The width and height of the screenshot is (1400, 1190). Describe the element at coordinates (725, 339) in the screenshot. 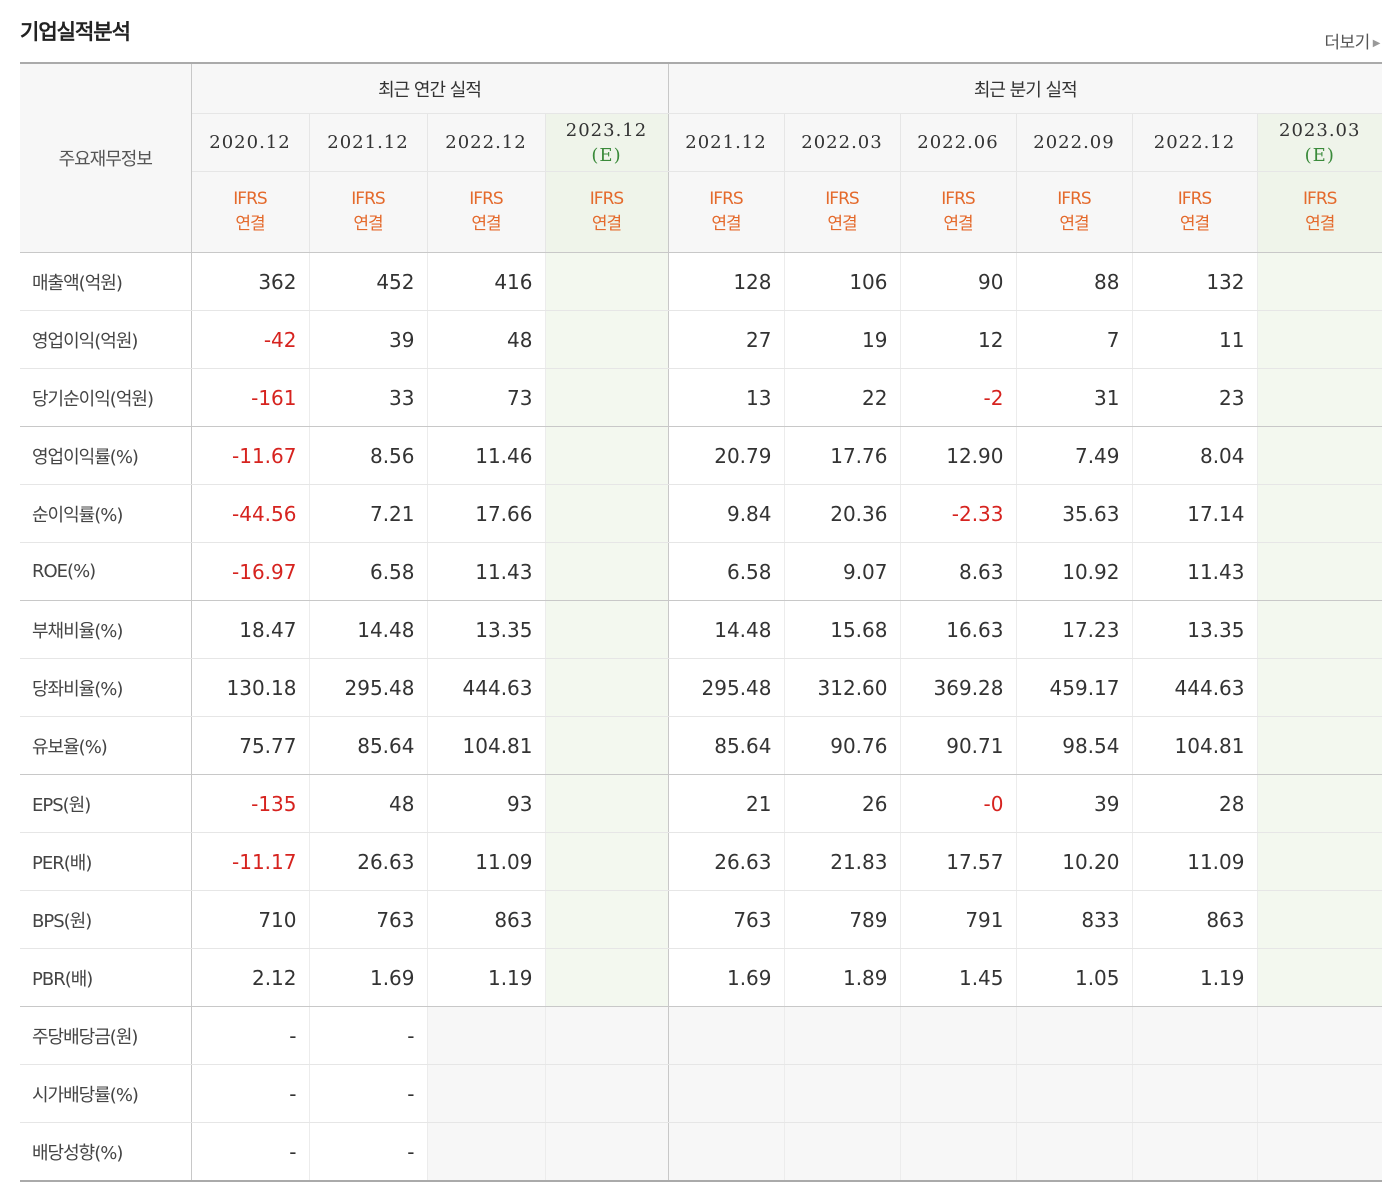

I see `table-cell: 27` at that location.